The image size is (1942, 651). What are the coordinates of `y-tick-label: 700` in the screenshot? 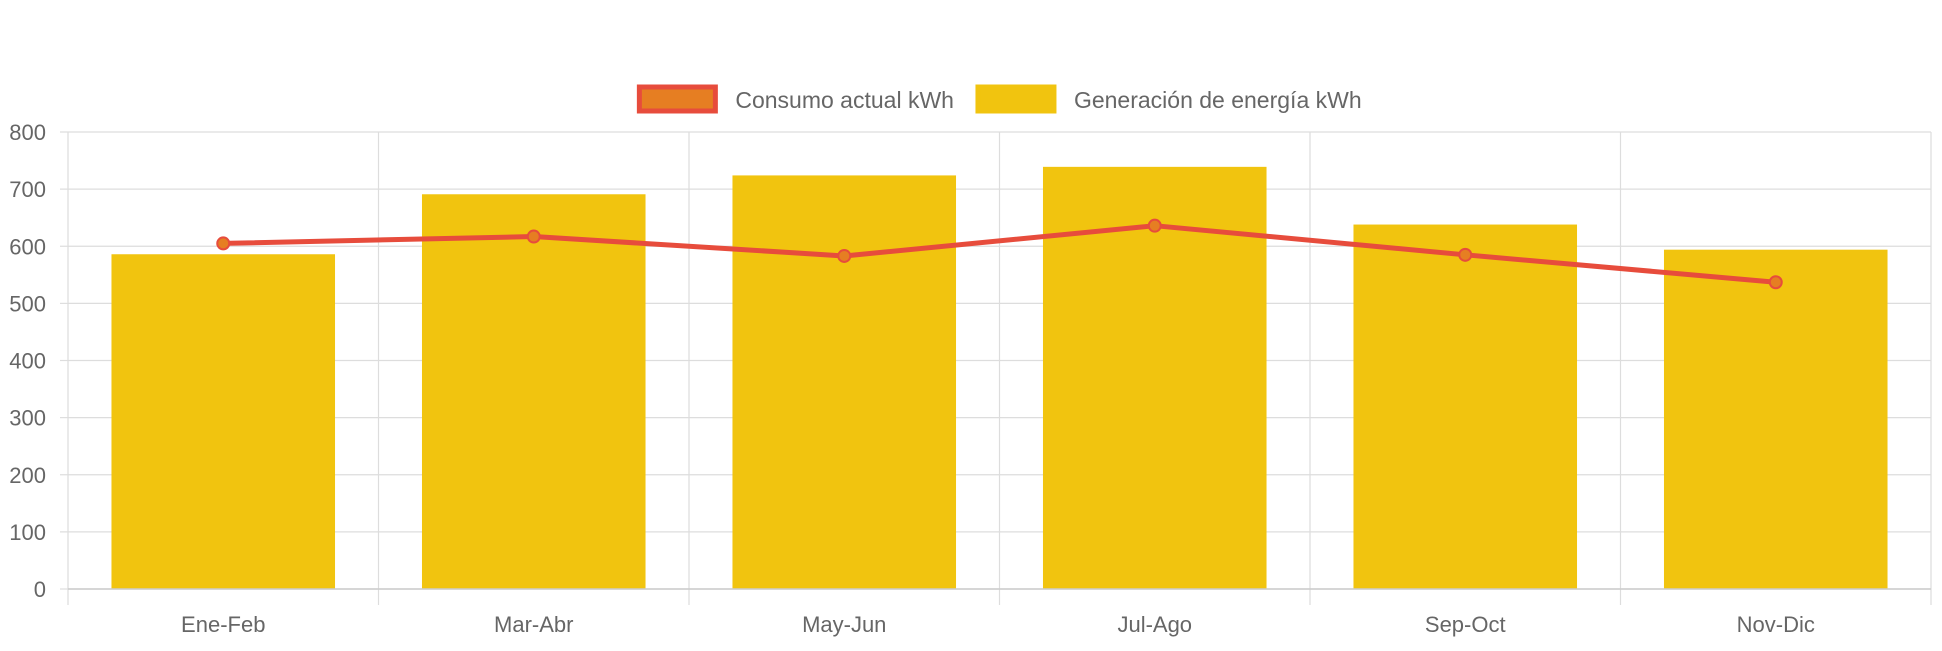 It's located at (27, 189).